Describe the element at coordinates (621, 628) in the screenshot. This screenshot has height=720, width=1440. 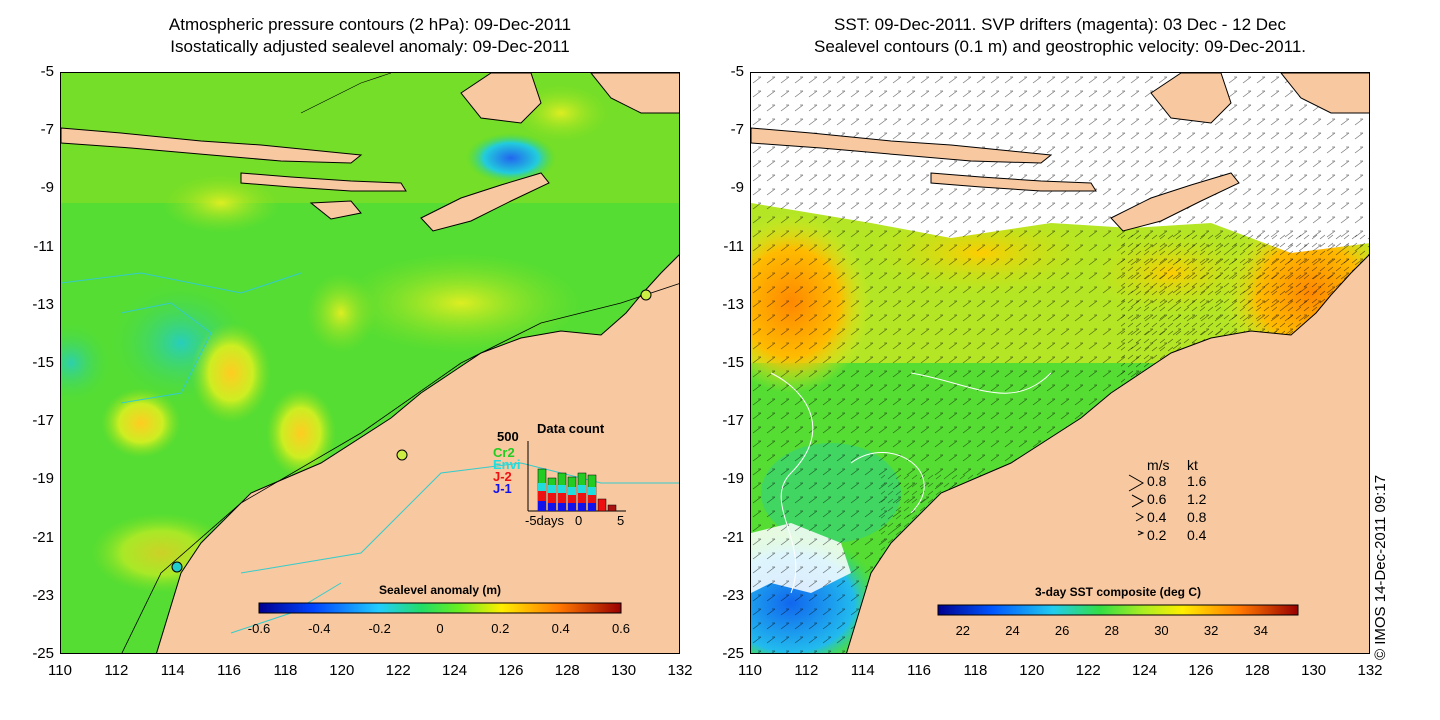
I see `left-colorbar-tick: 0.6` at that location.